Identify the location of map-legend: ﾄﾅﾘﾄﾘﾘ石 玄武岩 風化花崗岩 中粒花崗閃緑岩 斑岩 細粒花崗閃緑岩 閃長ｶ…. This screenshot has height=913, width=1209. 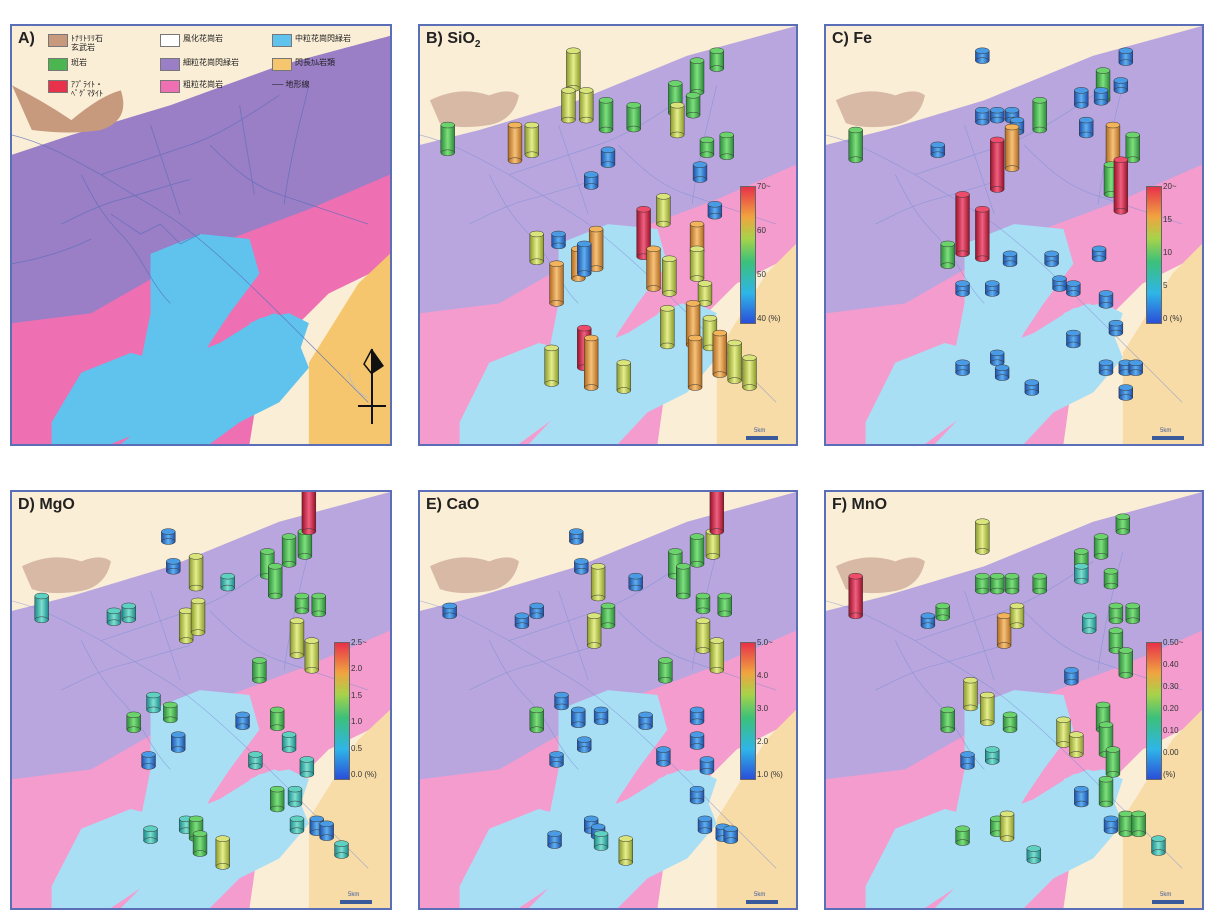
(210, 80).